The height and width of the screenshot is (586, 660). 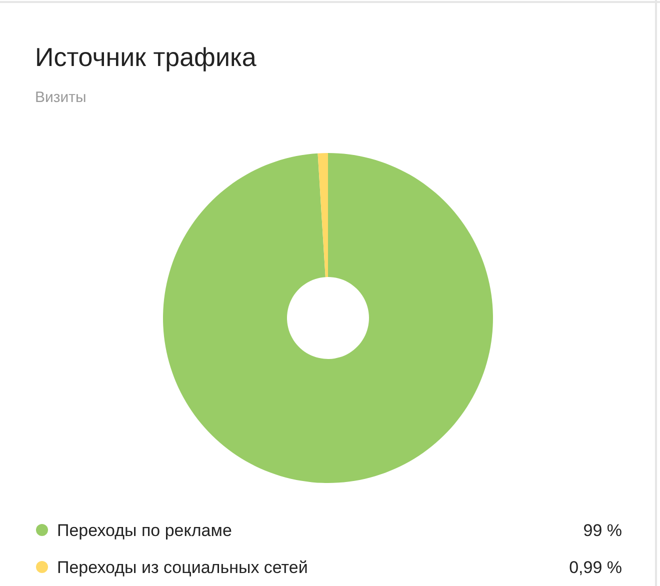 What do you see at coordinates (323, 215) in the screenshot?
I see `donut-slice` at bounding box center [323, 215].